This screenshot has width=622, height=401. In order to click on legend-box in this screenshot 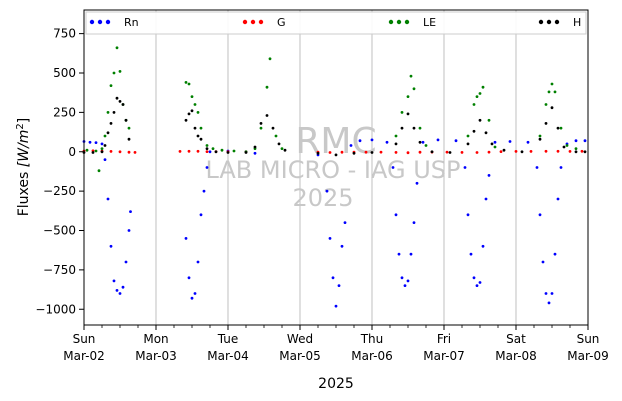, I will do `click(336, 23)`.